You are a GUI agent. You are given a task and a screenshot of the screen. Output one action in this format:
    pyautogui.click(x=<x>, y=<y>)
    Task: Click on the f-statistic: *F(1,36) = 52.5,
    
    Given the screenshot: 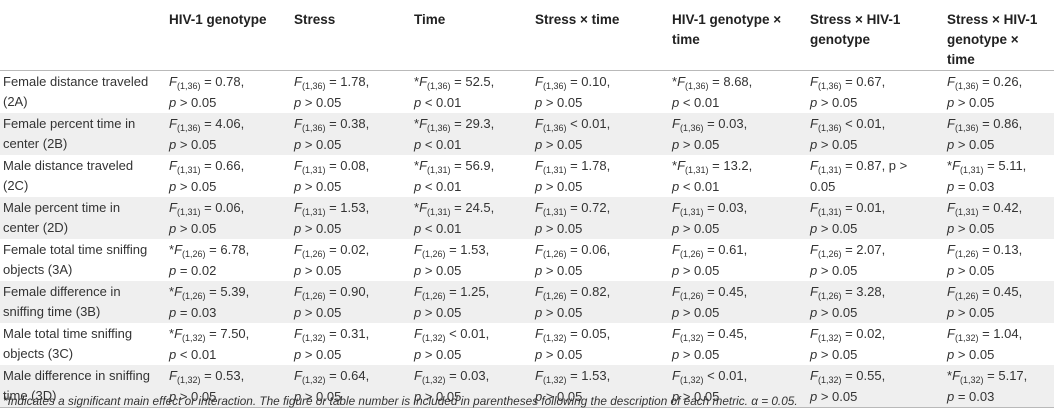 What is the action you would take?
    pyautogui.click(x=469, y=82)
    